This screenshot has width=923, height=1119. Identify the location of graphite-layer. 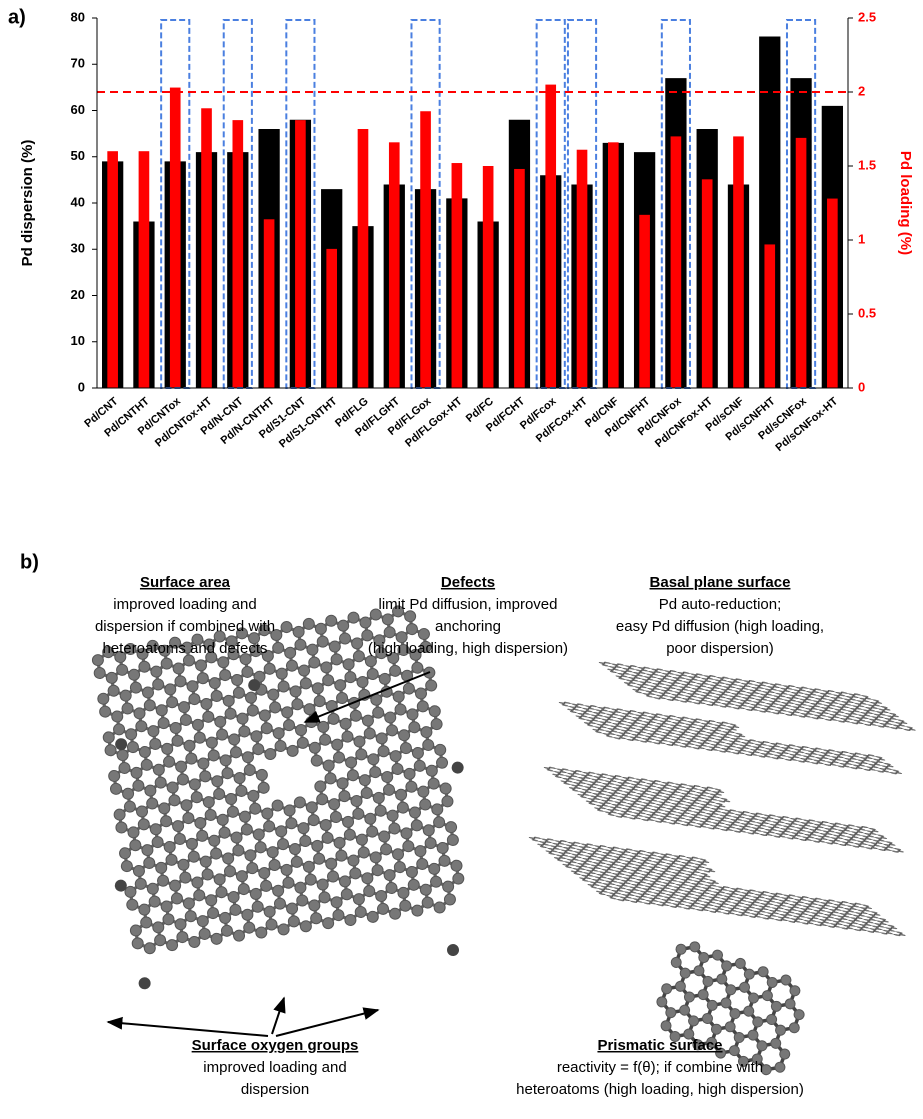
(717, 886).